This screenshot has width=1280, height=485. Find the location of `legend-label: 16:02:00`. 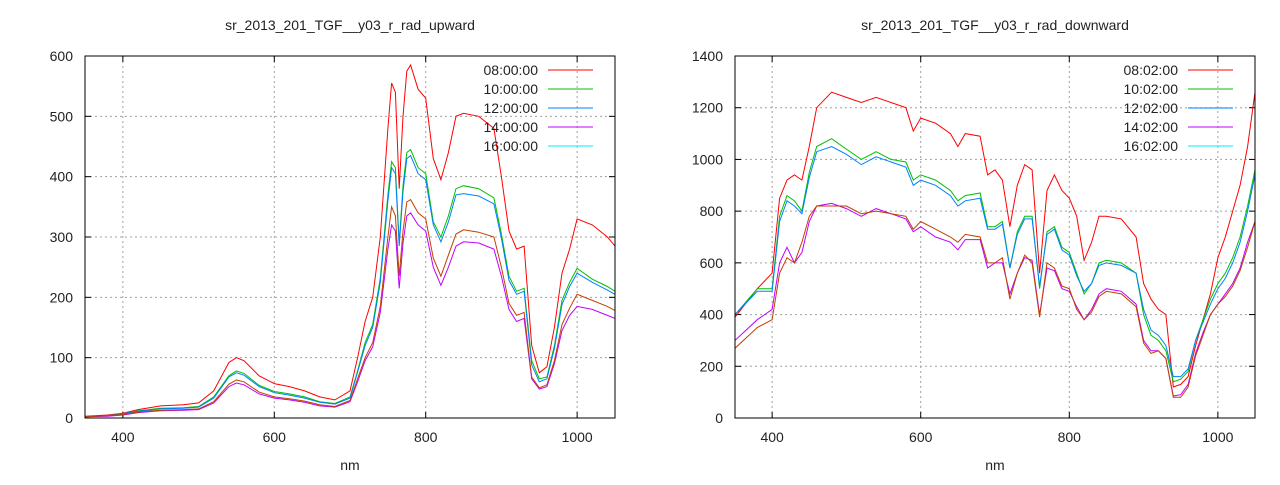

legend-label: 16:02:00 is located at coordinates (1151, 146).